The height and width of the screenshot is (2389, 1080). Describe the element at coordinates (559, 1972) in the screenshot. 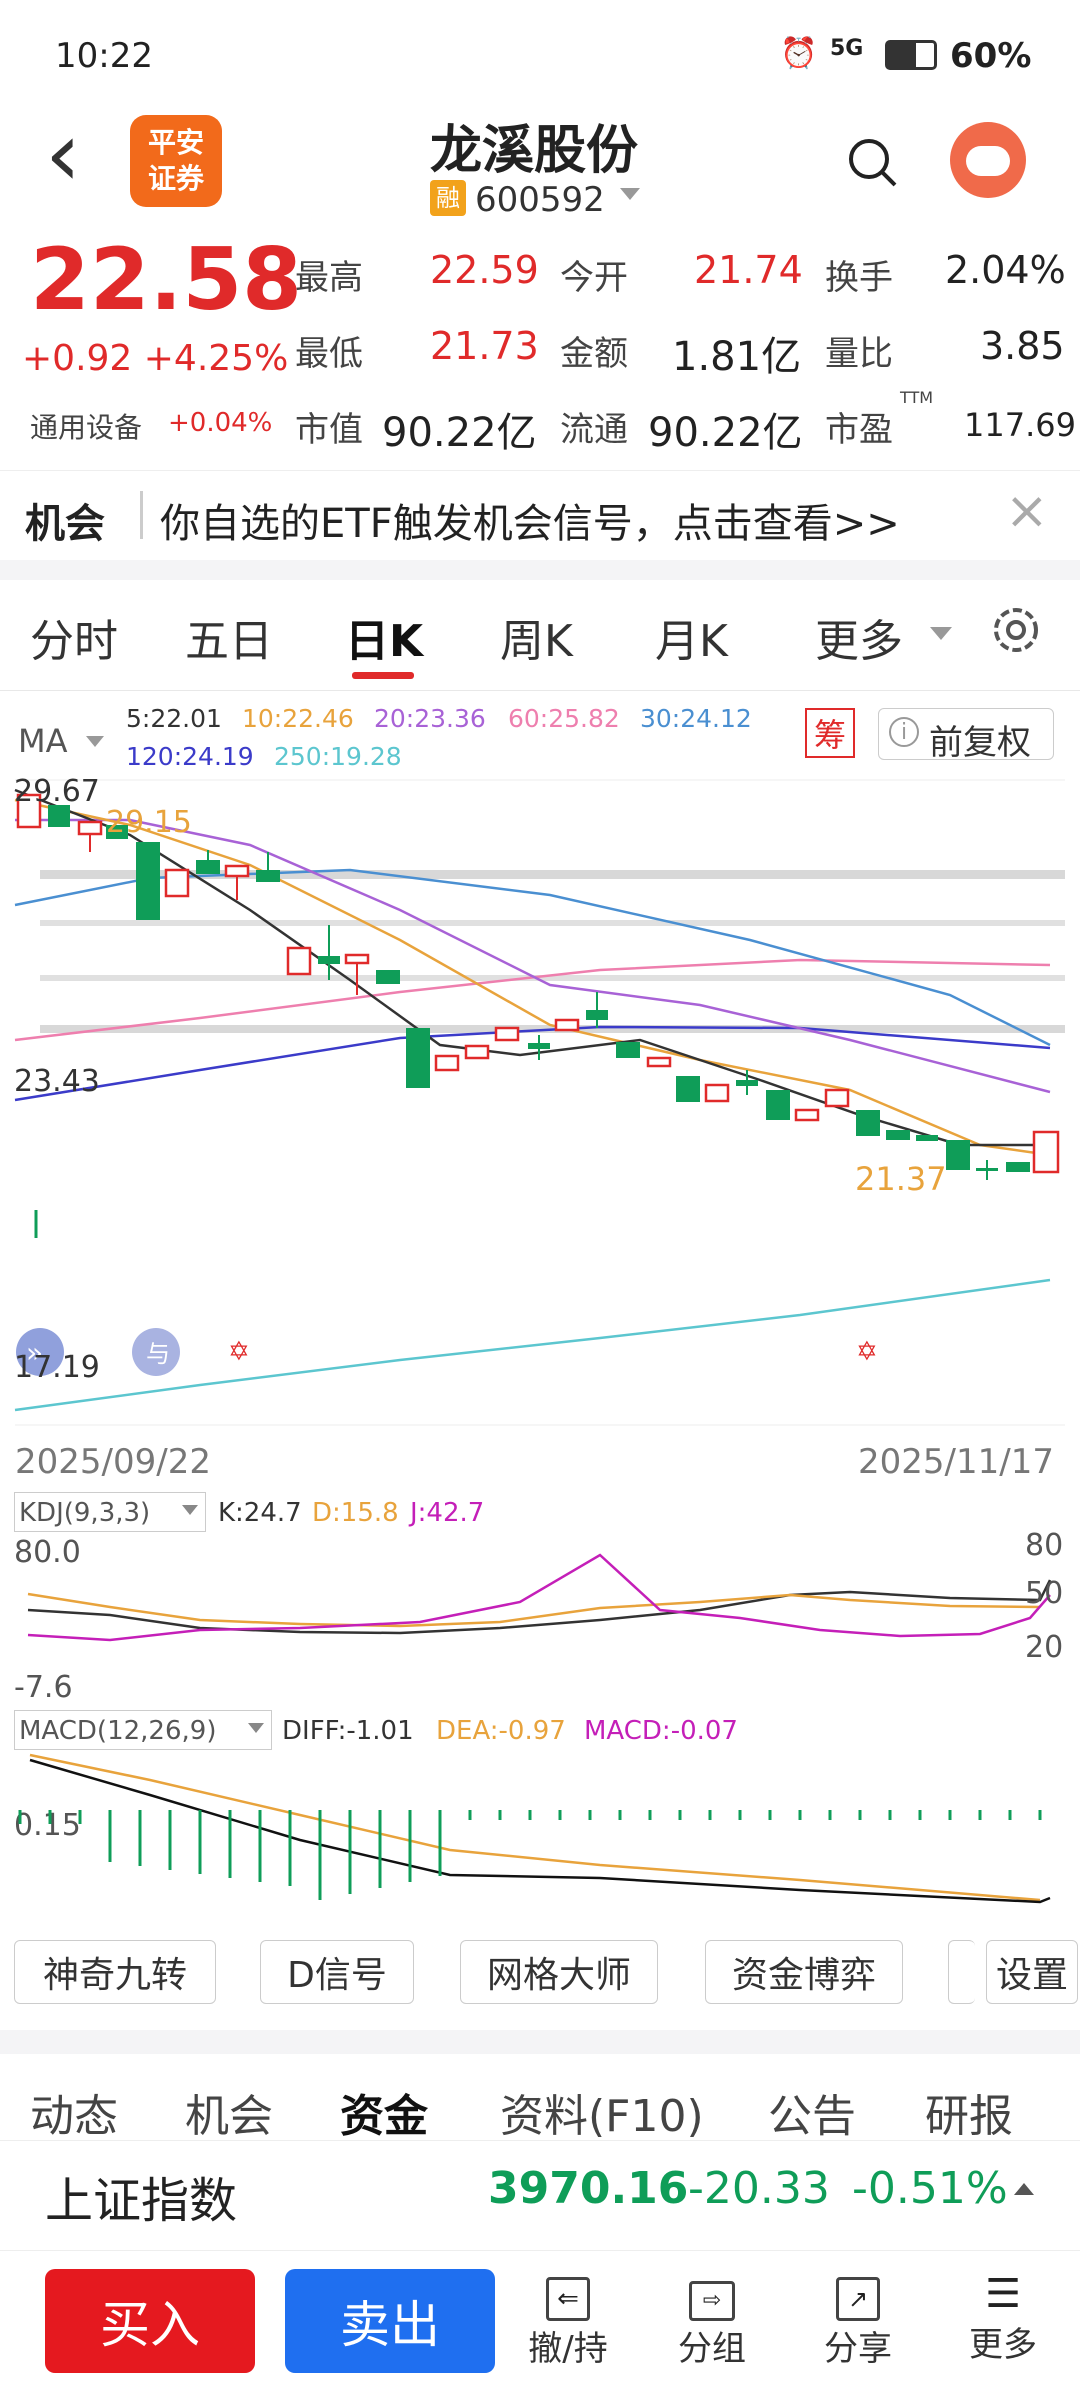

I see `grid-master-button: 网格大师` at that location.